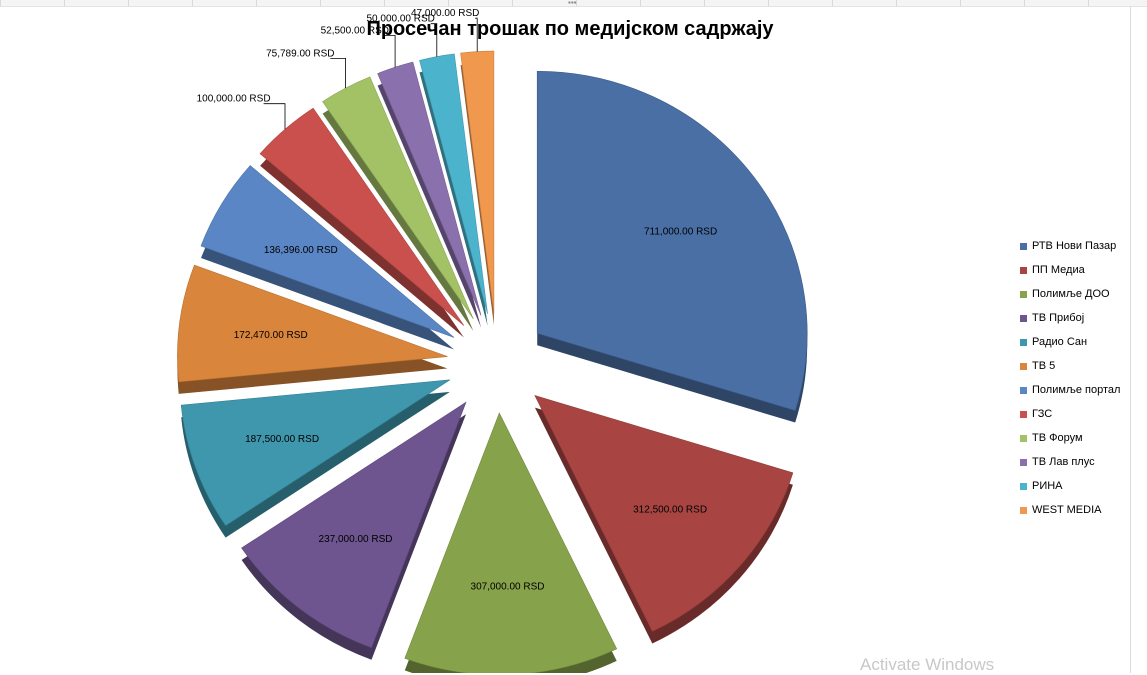 Image resolution: width=1147 pixels, height=675 pixels. I want to click on legend-item-7: Полимље портал, so click(1070, 390).